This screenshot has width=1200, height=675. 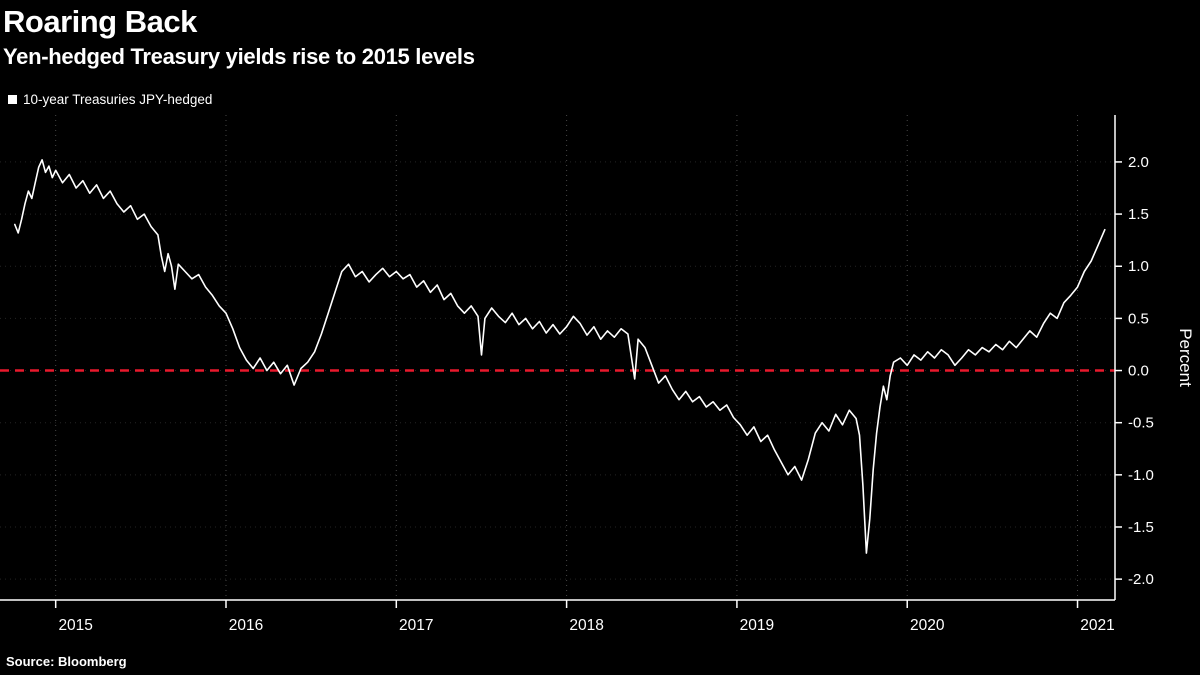 I want to click on y-axis-title: Percent, so click(x=1185, y=357).